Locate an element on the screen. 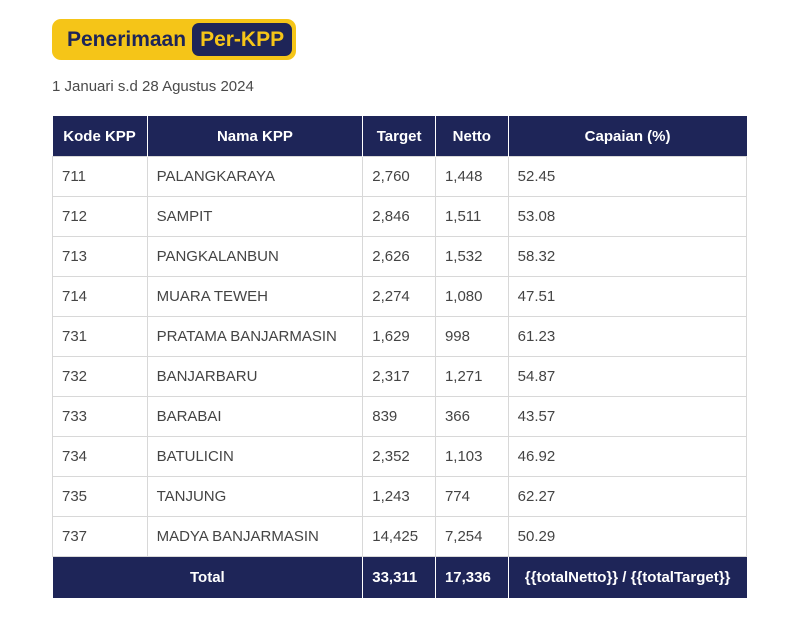  cell-nama: PRATAMA BANJARMASIN is located at coordinates (255, 336).